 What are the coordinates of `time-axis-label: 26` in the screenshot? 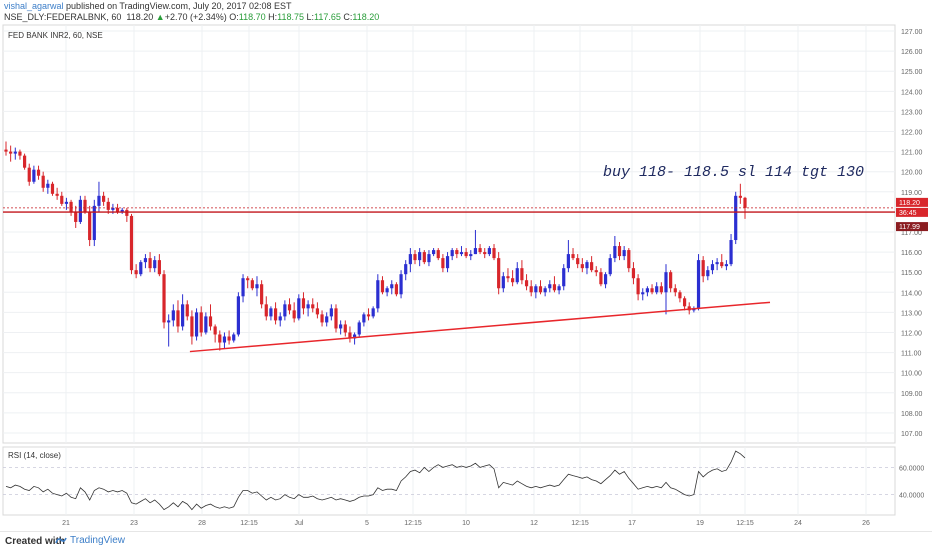 It's located at (866, 523).